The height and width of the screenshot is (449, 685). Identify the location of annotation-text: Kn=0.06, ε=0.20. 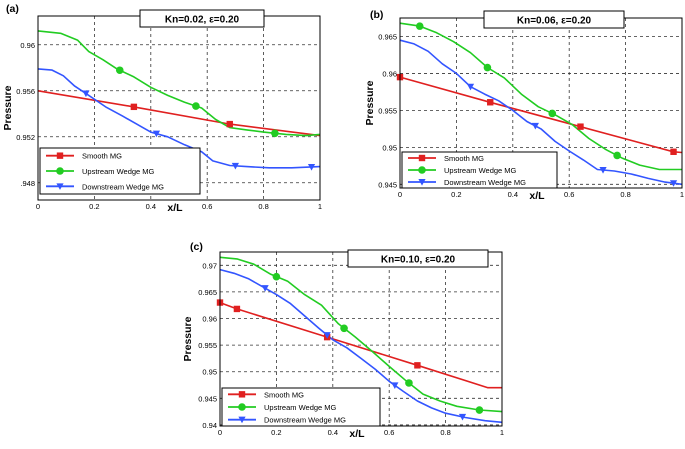
(554, 21).